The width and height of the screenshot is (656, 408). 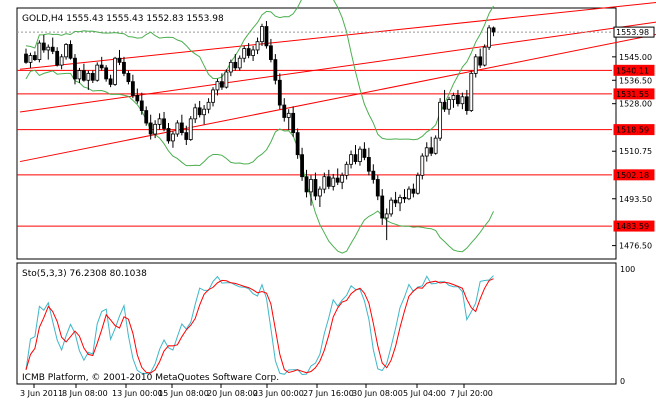 I want to click on x-tick-label: 30 Jun 08:00, so click(x=377, y=393).